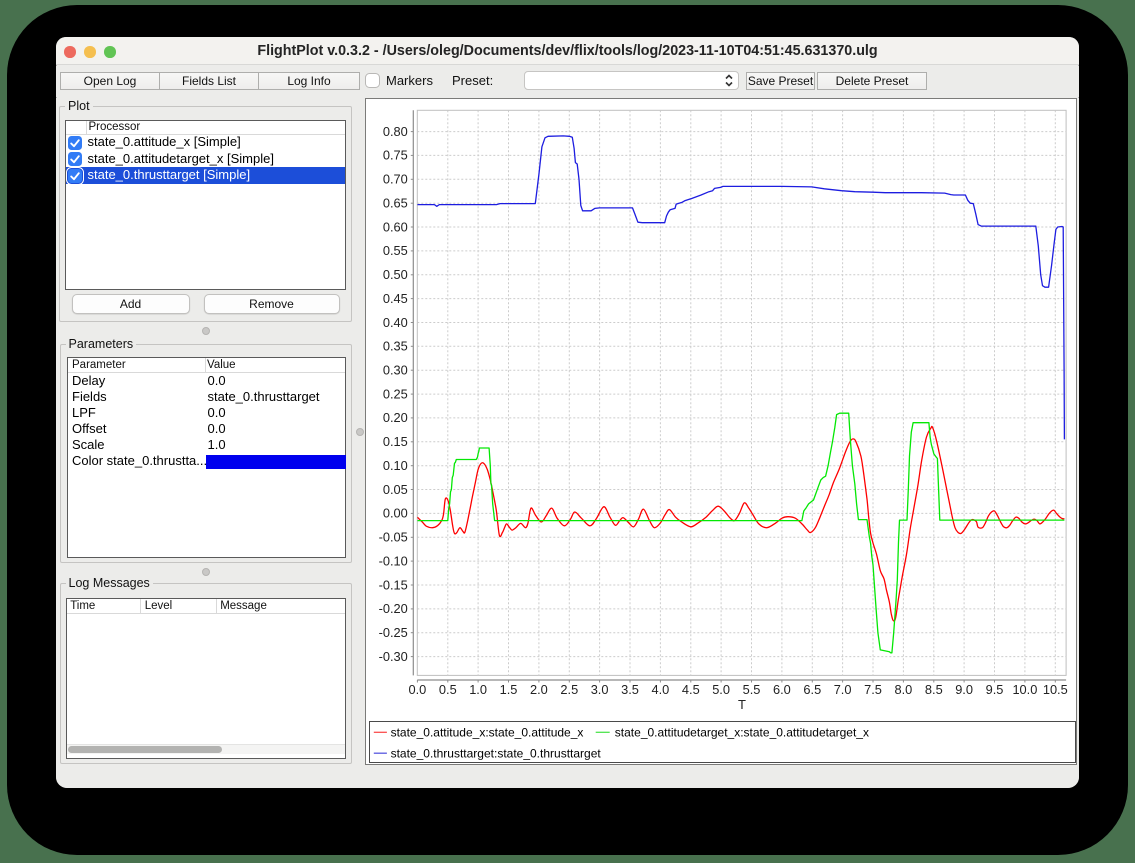 Image resolution: width=1135 pixels, height=863 pixels. What do you see at coordinates (395, 179) in the screenshot?
I see `svg-text: 0.70` at bounding box center [395, 179].